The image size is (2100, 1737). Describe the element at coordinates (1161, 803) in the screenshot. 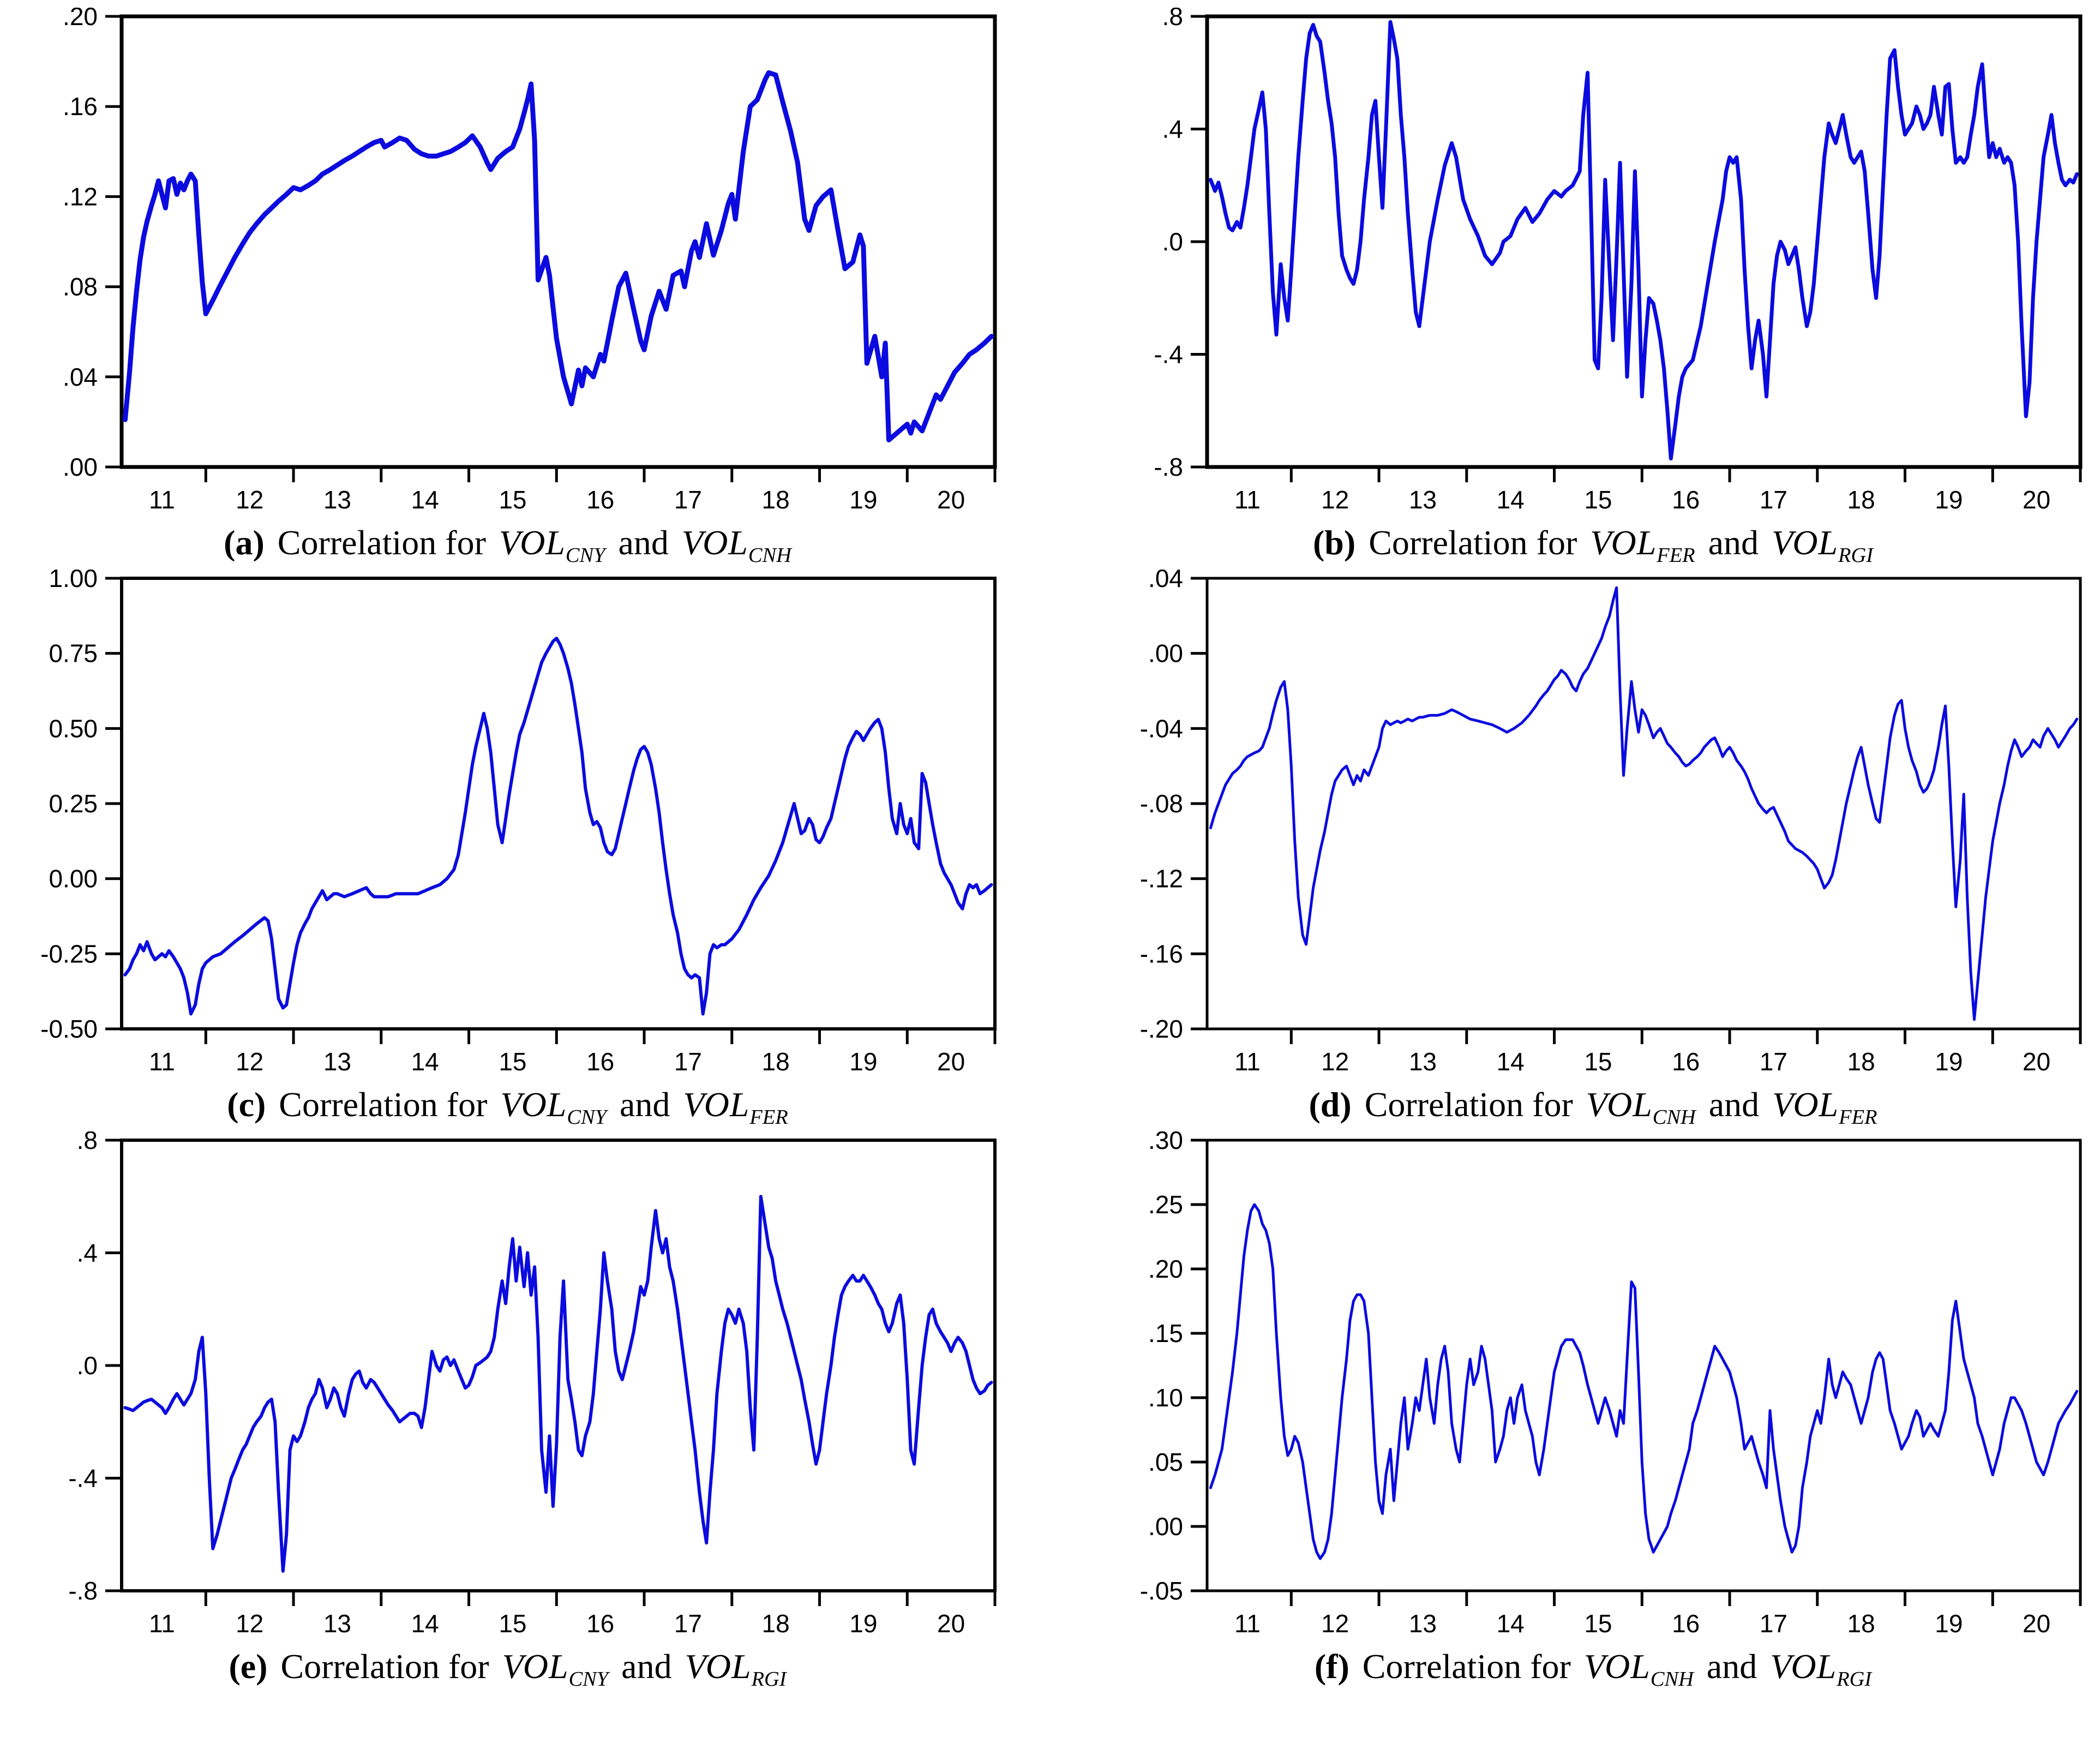

I see `y-tick-label: -.08` at that location.